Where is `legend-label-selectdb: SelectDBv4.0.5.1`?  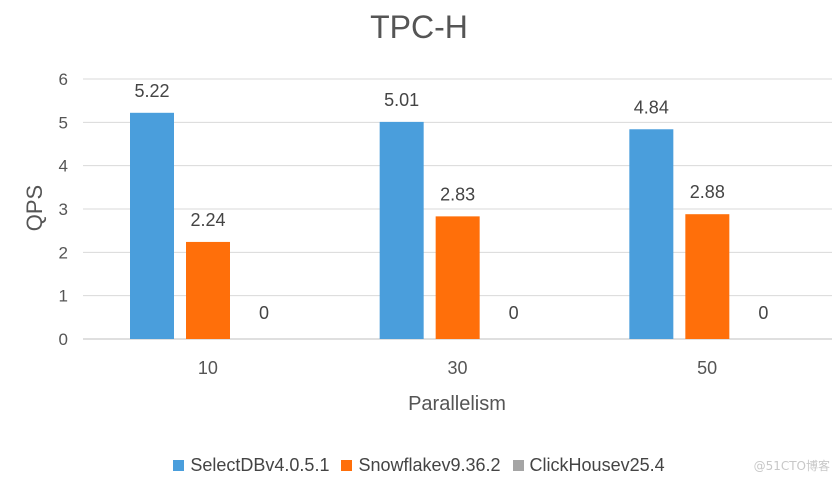 legend-label-selectdb: SelectDBv4.0.5.1 is located at coordinates (260, 465).